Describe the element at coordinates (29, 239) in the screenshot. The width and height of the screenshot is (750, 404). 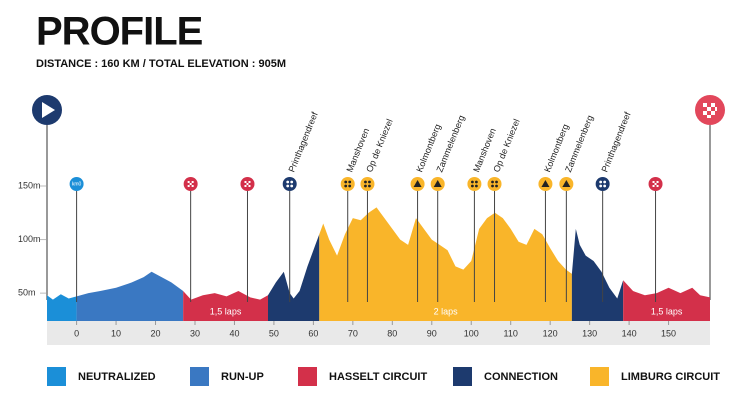
I see `y-tick-label: 100m` at that location.